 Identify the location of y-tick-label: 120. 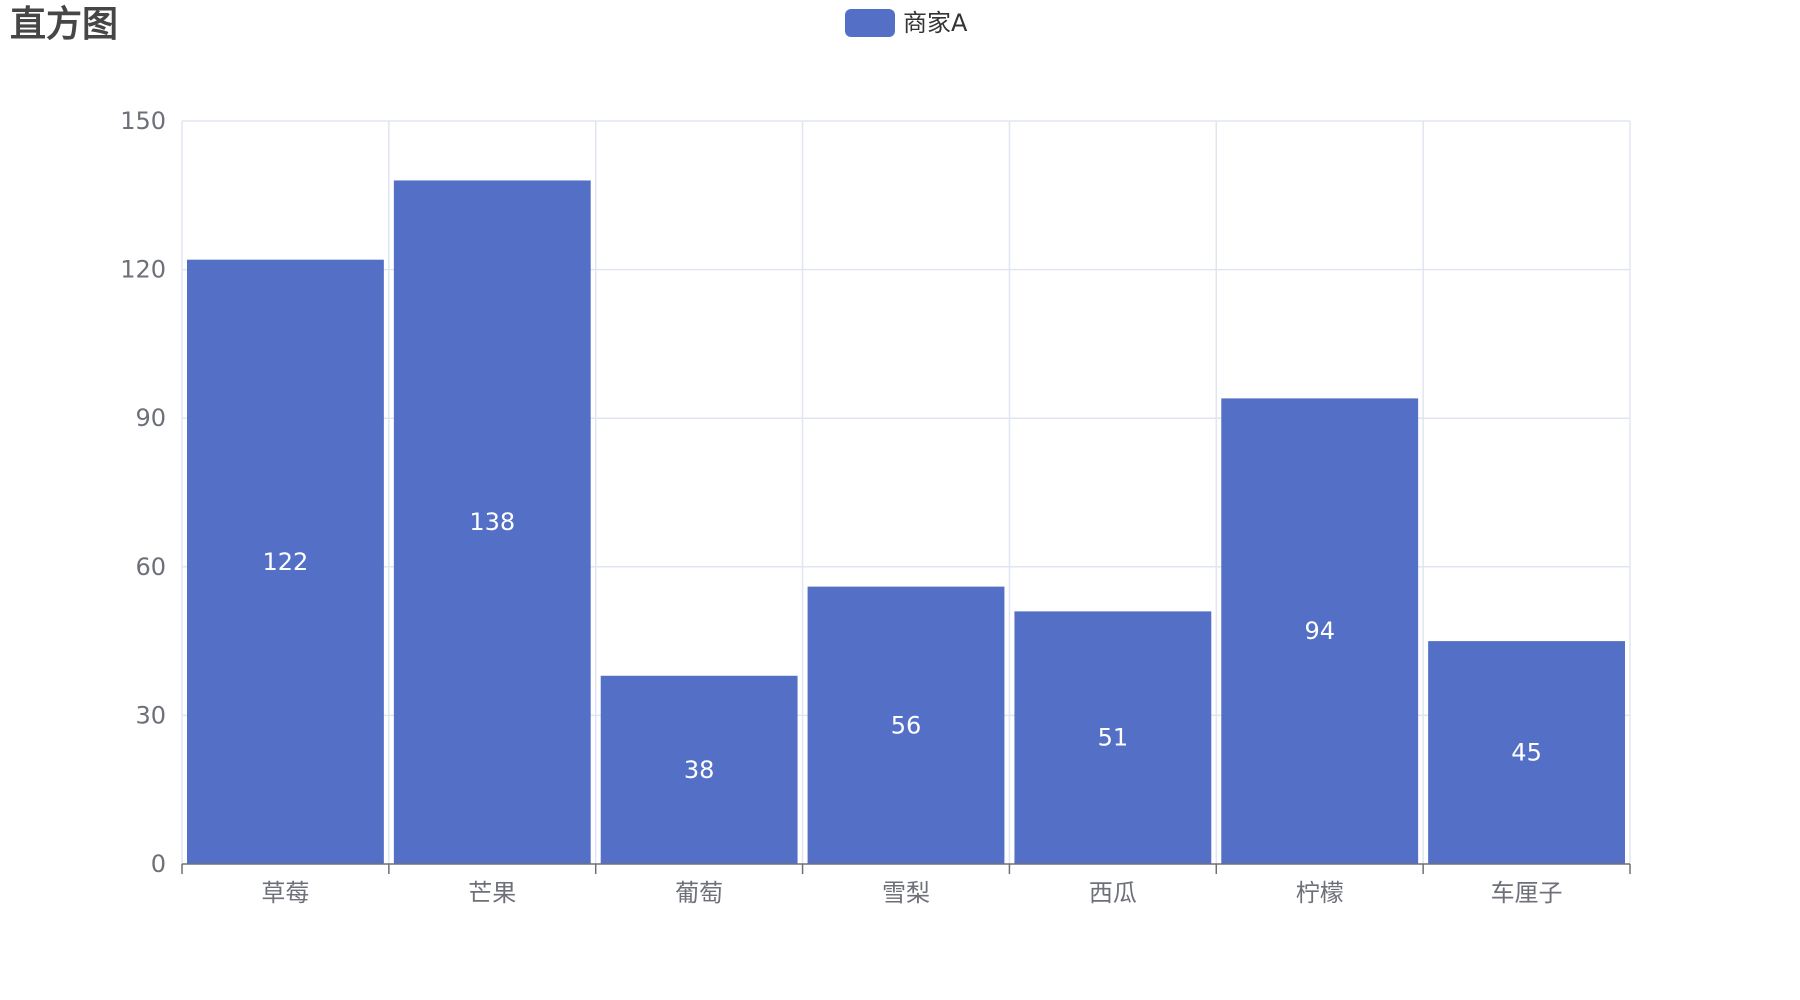
(143, 270).